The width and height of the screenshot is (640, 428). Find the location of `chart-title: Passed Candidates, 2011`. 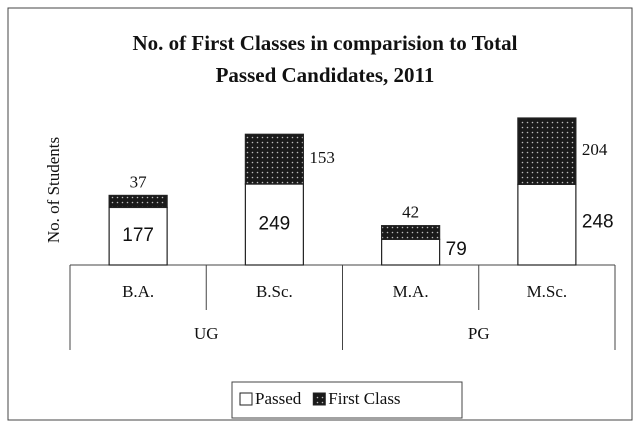

chart-title: Passed Candidates, 2011 is located at coordinates (325, 75).